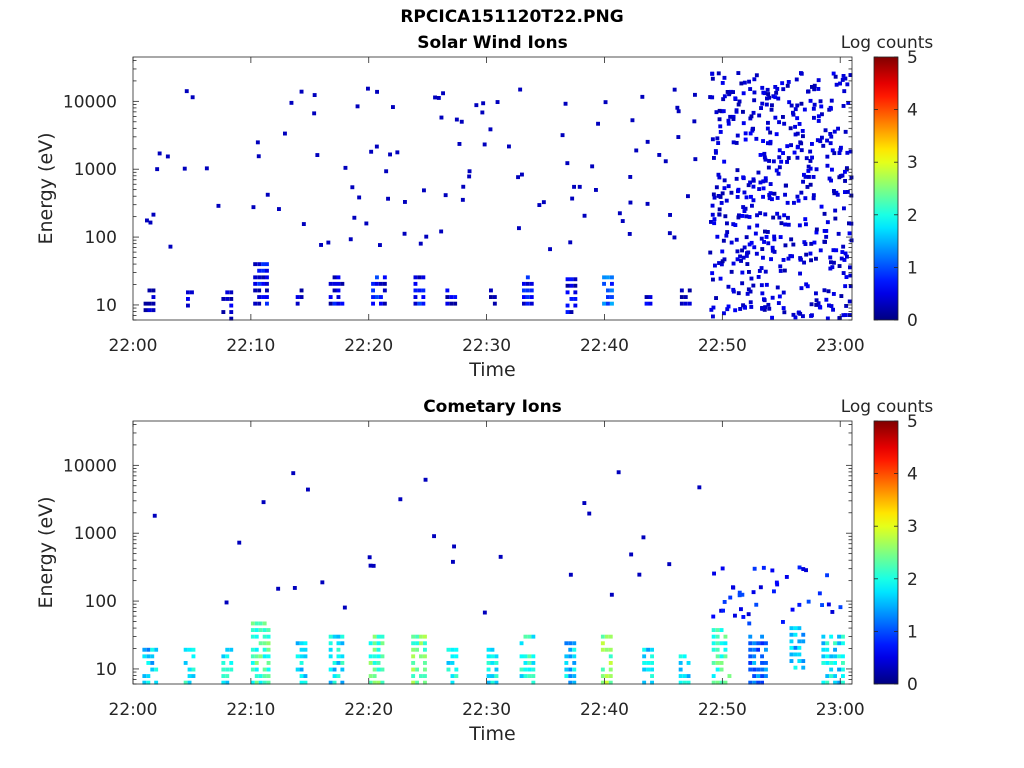 This screenshot has width=1024, height=768. Describe the element at coordinates (486, 346) in the screenshot. I see `x-tick-label: 22:30` at that location.